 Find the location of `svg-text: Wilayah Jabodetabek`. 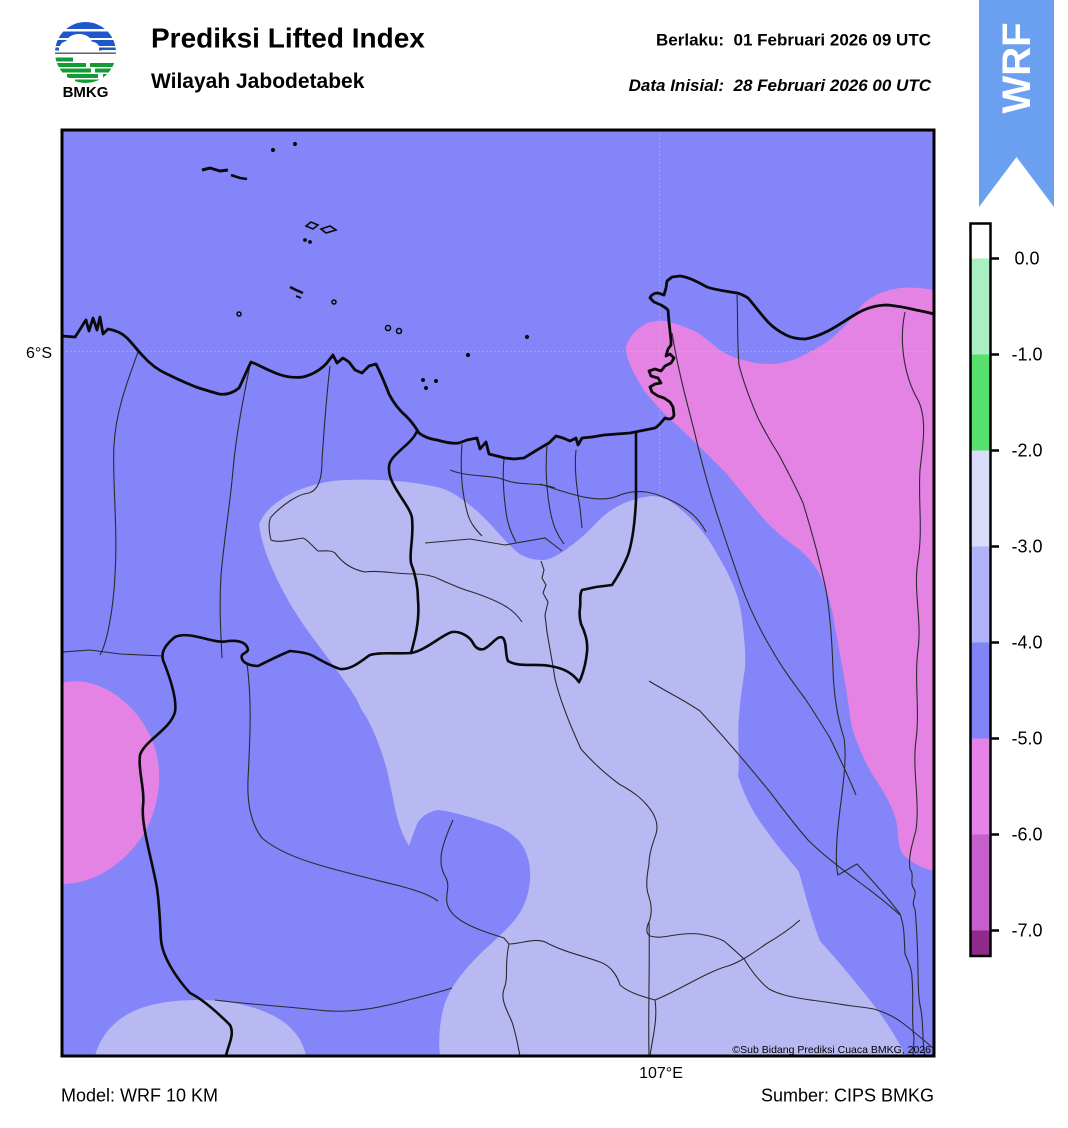

svg-text: Wilayah Jabodetabek is located at coordinates (258, 81).